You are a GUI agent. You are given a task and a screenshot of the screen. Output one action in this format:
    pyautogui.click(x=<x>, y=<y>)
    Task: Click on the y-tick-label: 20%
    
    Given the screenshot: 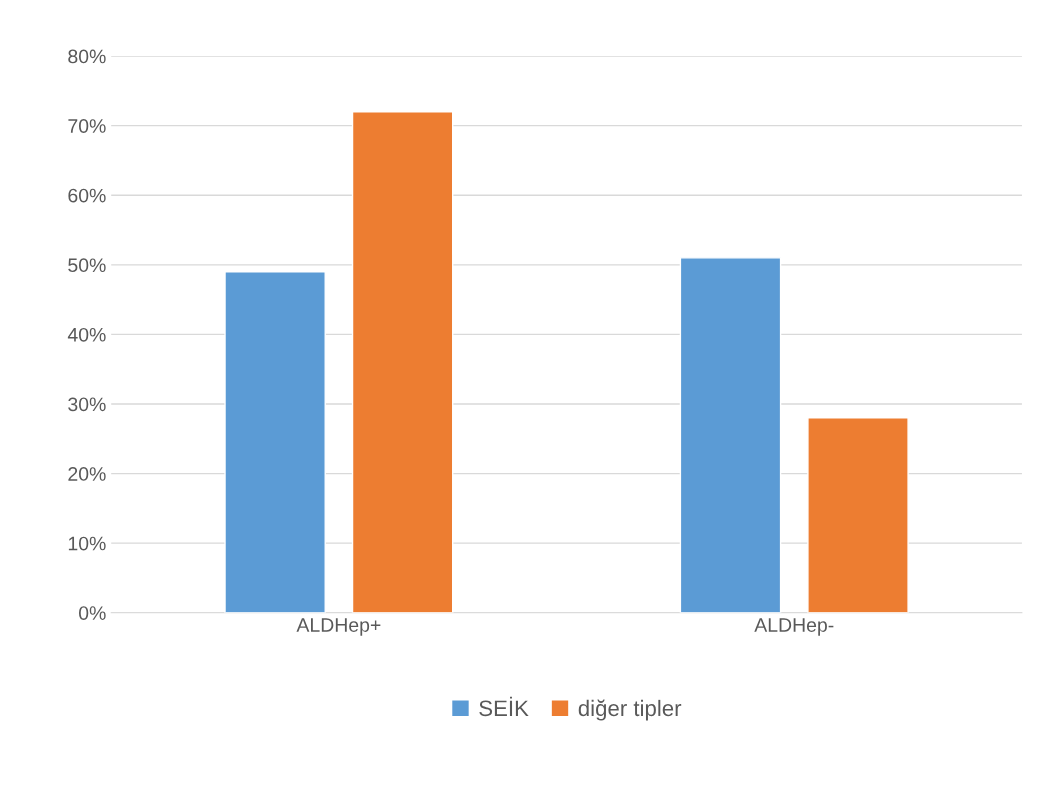 What is the action you would take?
    pyautogui.click(x=87, y=474)
    